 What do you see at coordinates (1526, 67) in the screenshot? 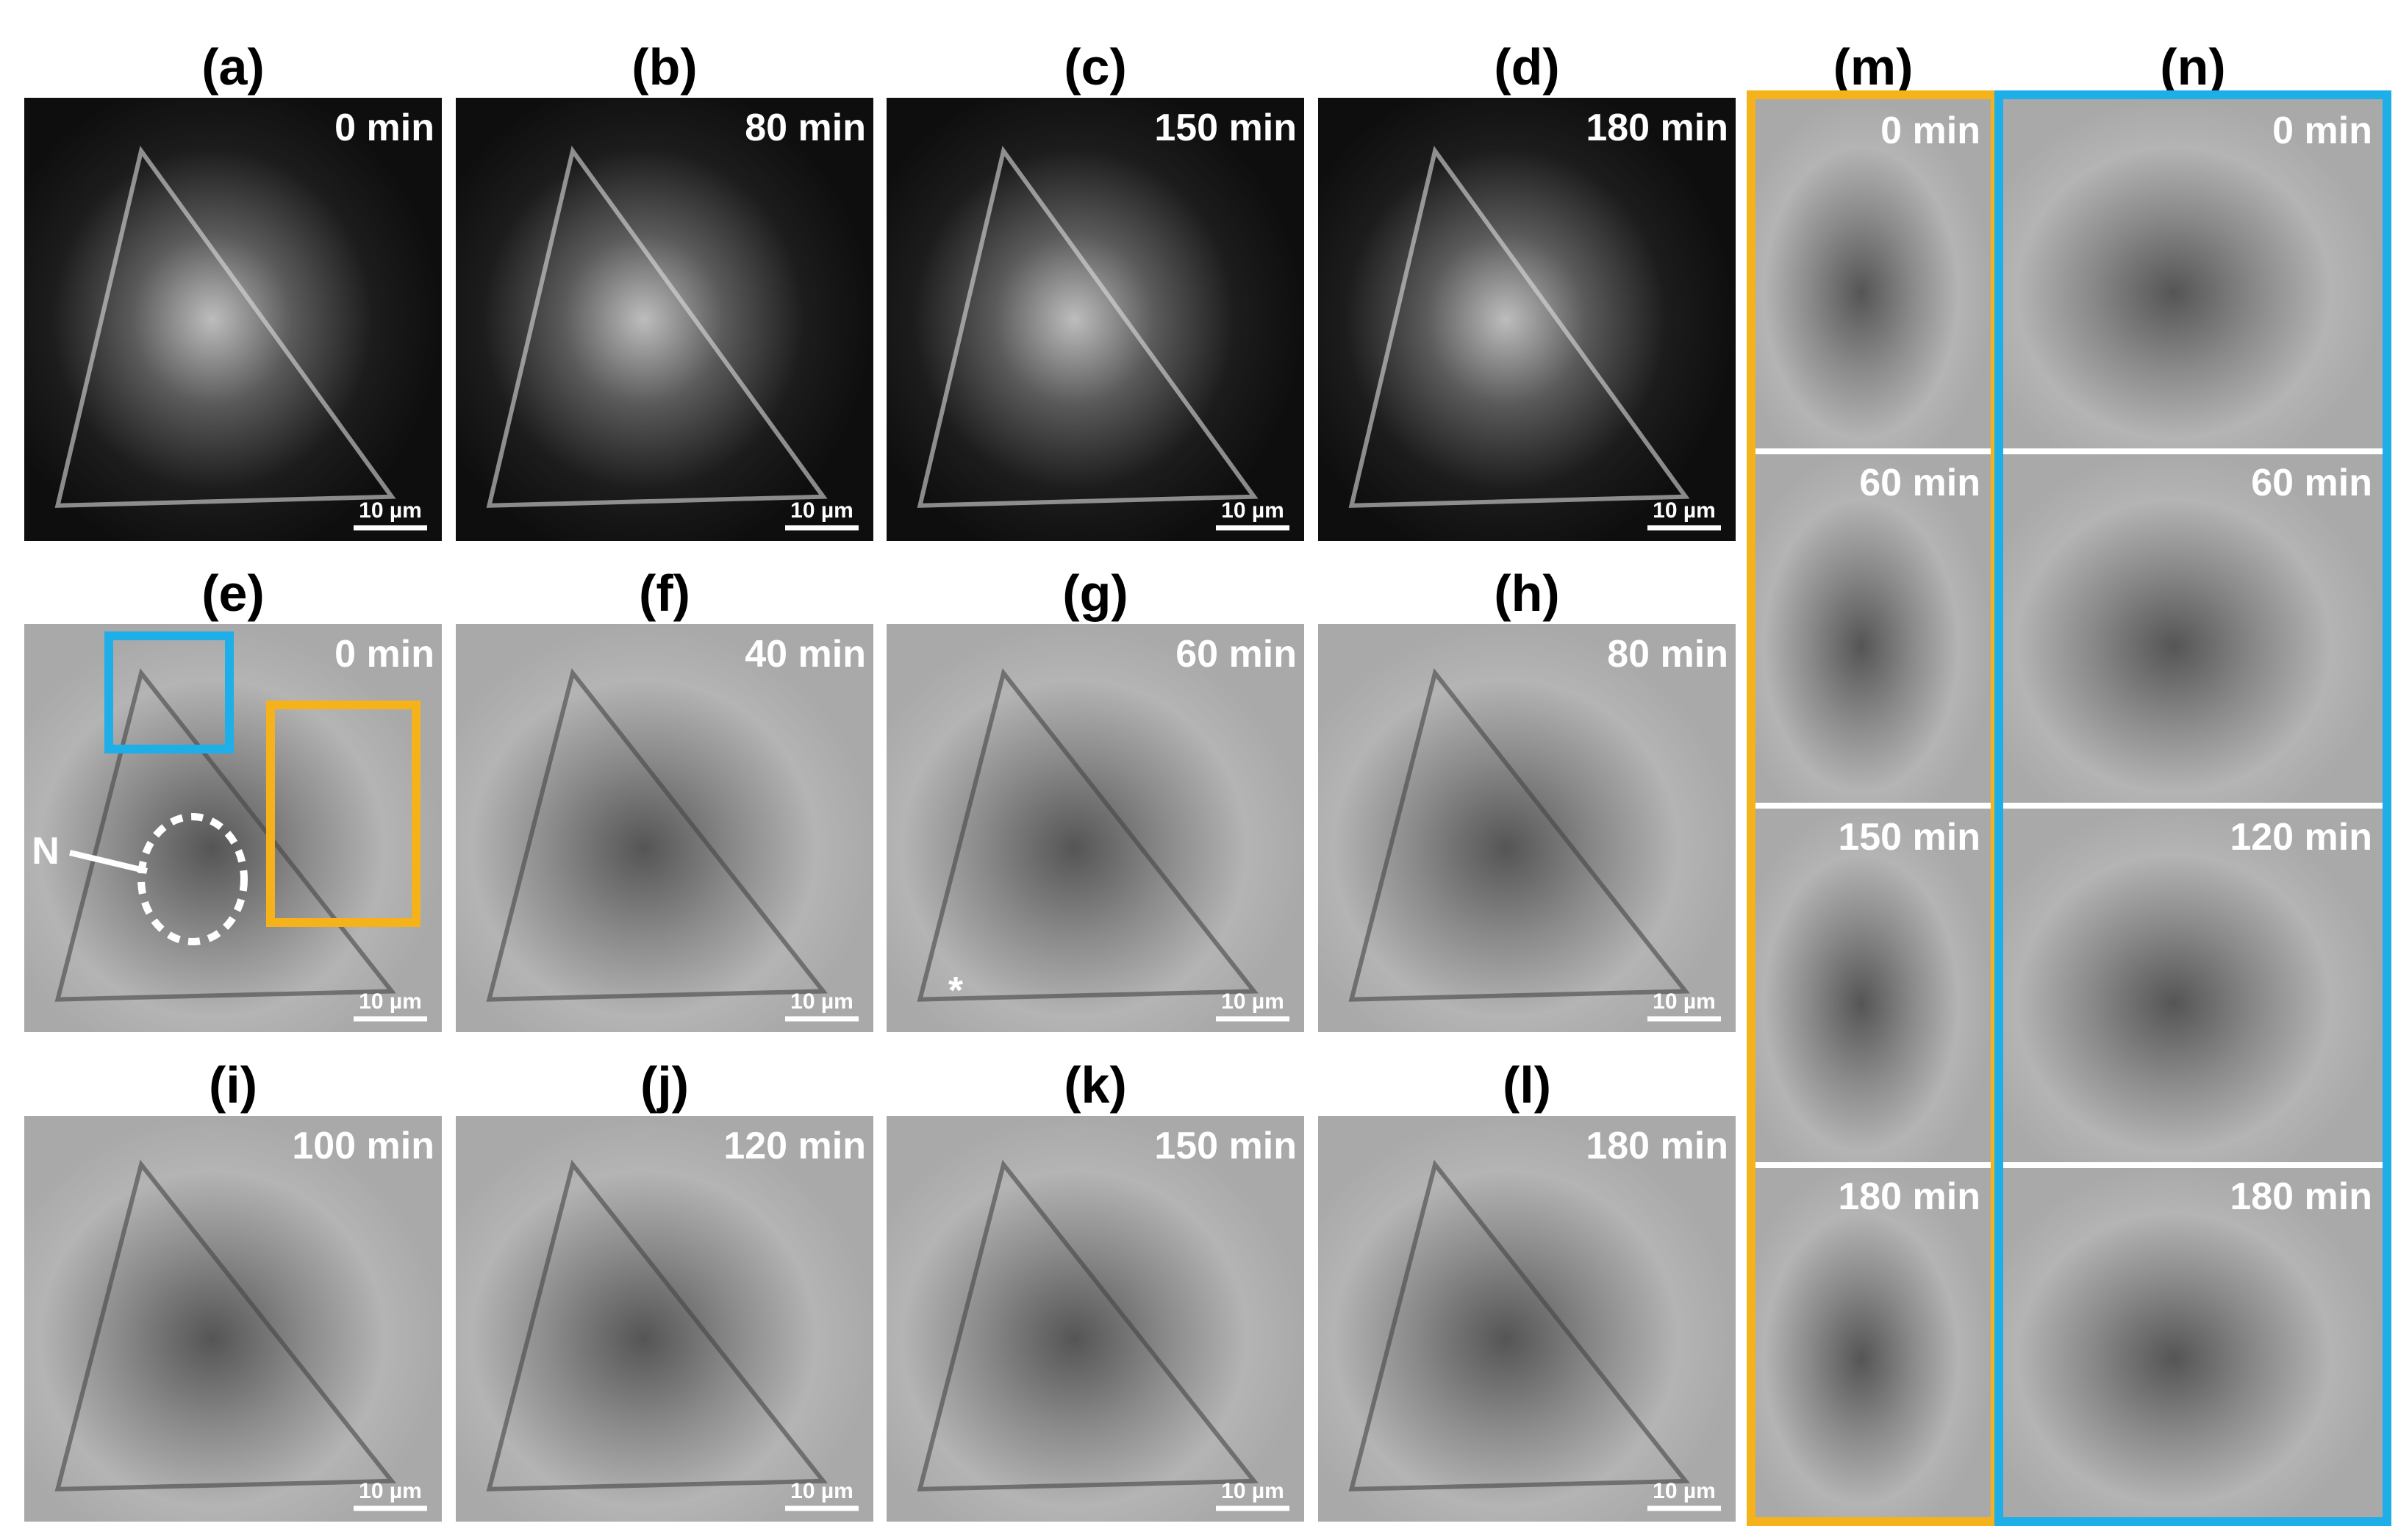
I see `panel-label: (d)` at bounding box center [1526, 67].